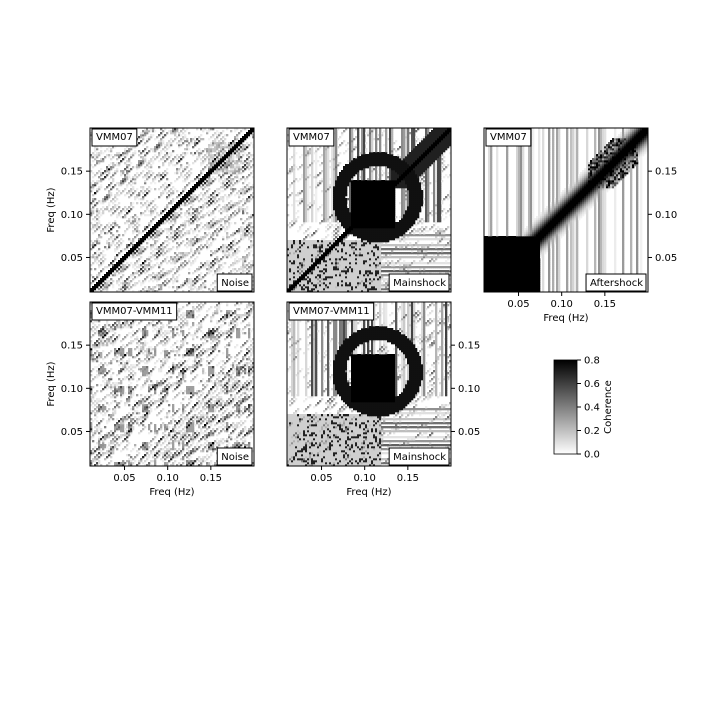  I want to click on colorbar-label: Coherence, so click(608, 407).